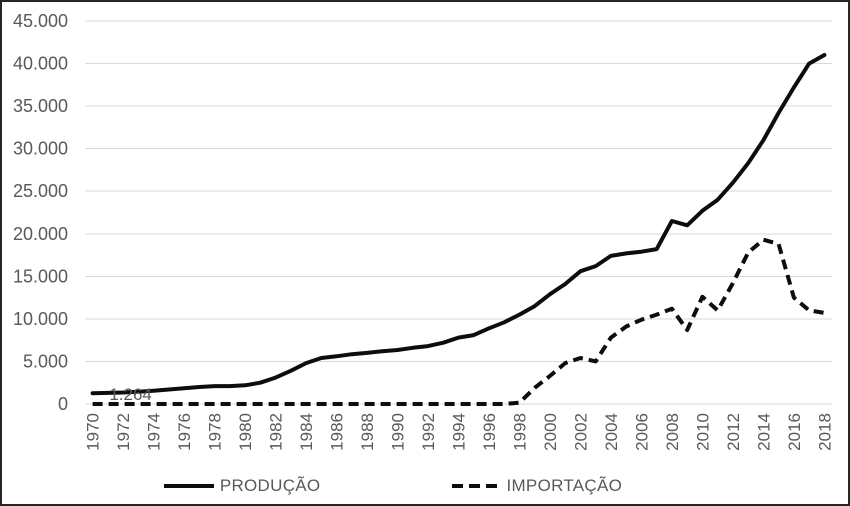  Describe the element at coordinates (93, 432) in the screenshot. I see `x-axis-tick-label: 1970` at that location.